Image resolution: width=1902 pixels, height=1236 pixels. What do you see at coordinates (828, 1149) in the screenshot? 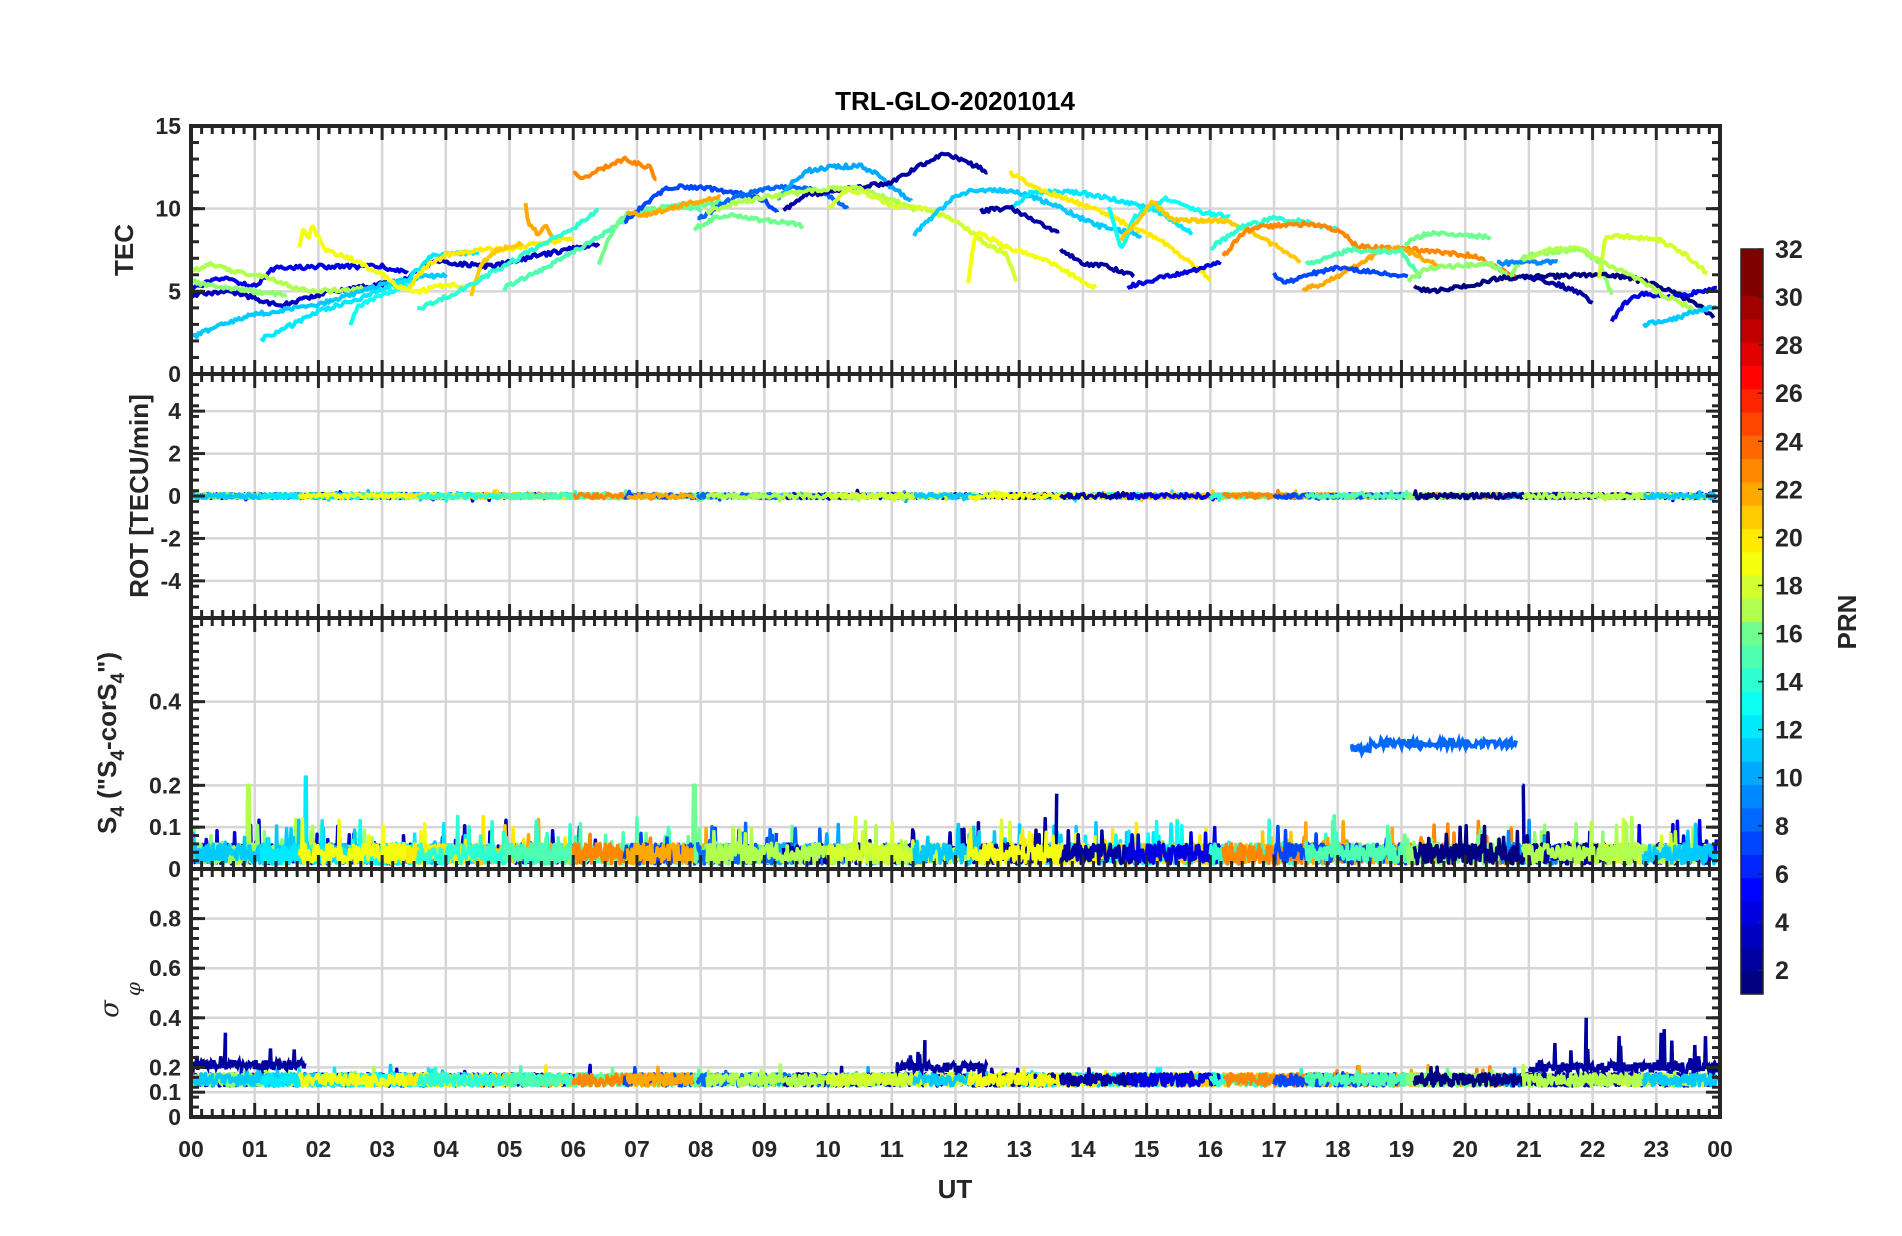
I see `x-tick-label: 10` at bounding box center [828, 1149].